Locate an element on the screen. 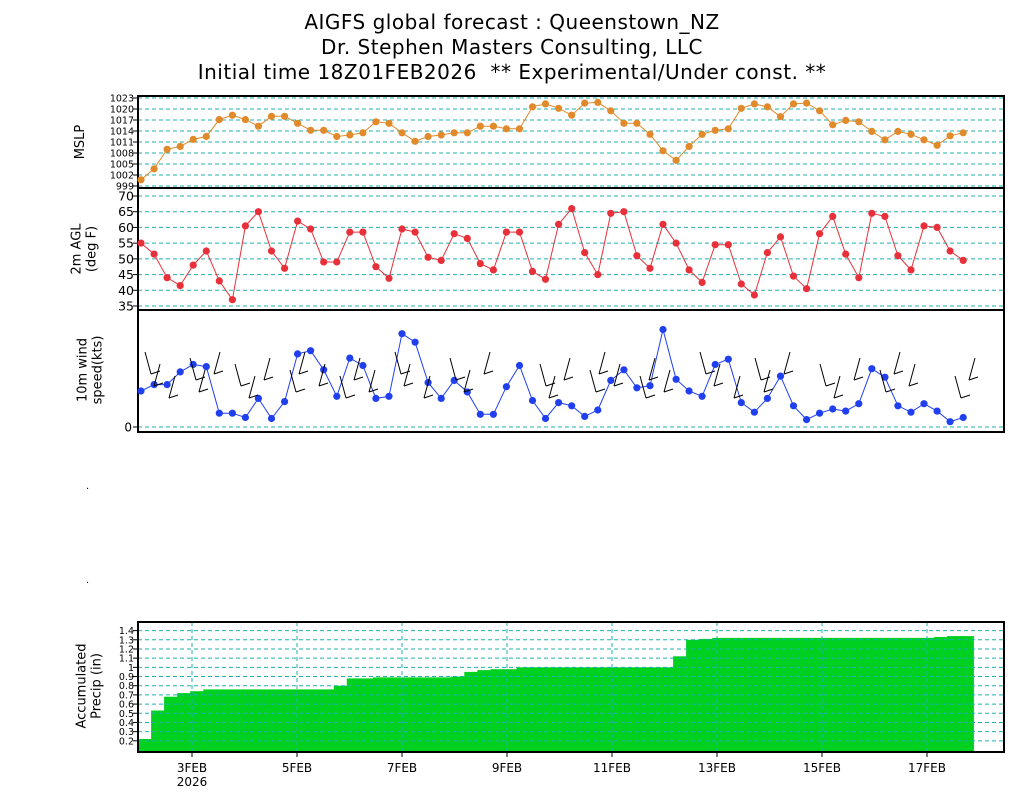 The height and width of the screenshot is (800, 1024). wind-axis-label: 10m wind is located at coordinates (83, 370).